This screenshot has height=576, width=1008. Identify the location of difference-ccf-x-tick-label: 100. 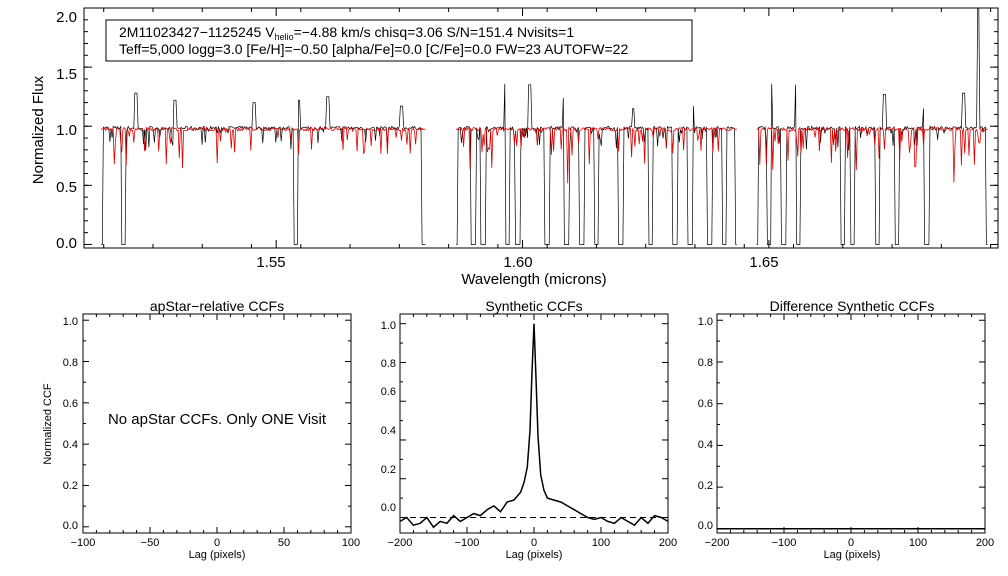
(918, 543).